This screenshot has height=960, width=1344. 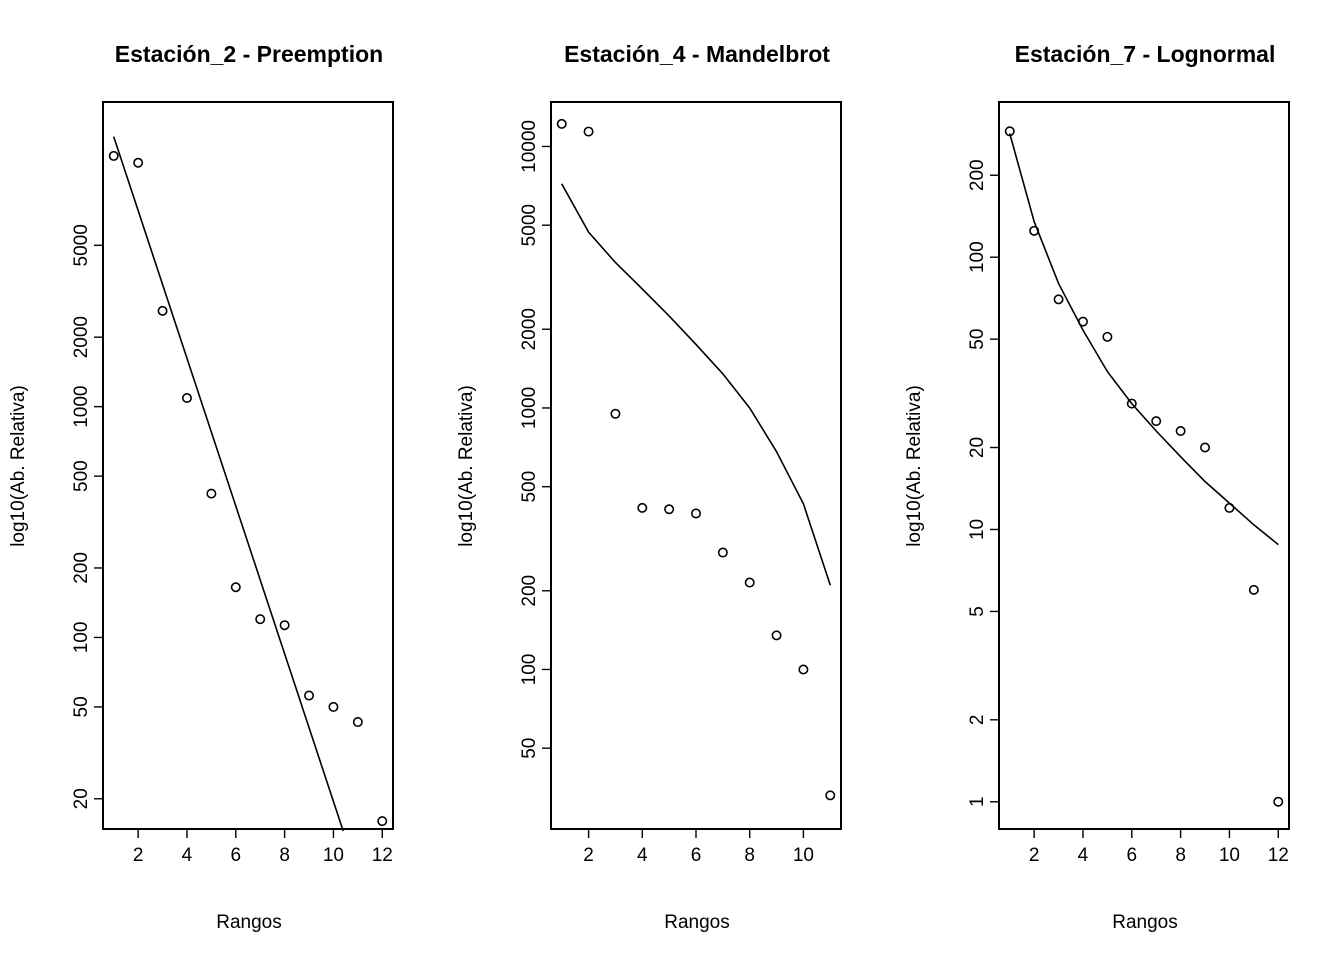 I want to click on panel-1-fit-layer, so click(x=228, y=484).